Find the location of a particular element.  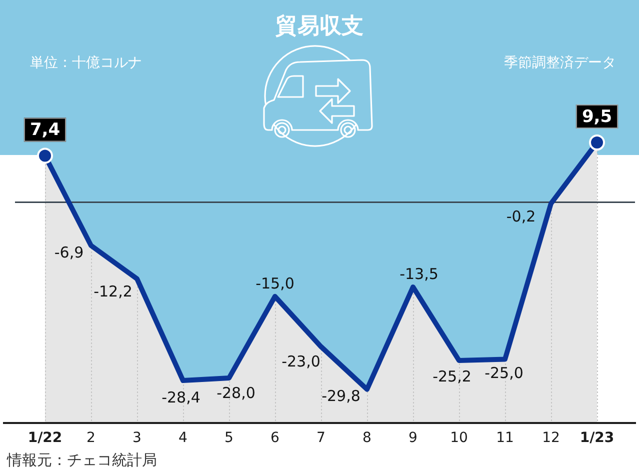

x-tick-label: 2 is located at coordinates (91, 438).